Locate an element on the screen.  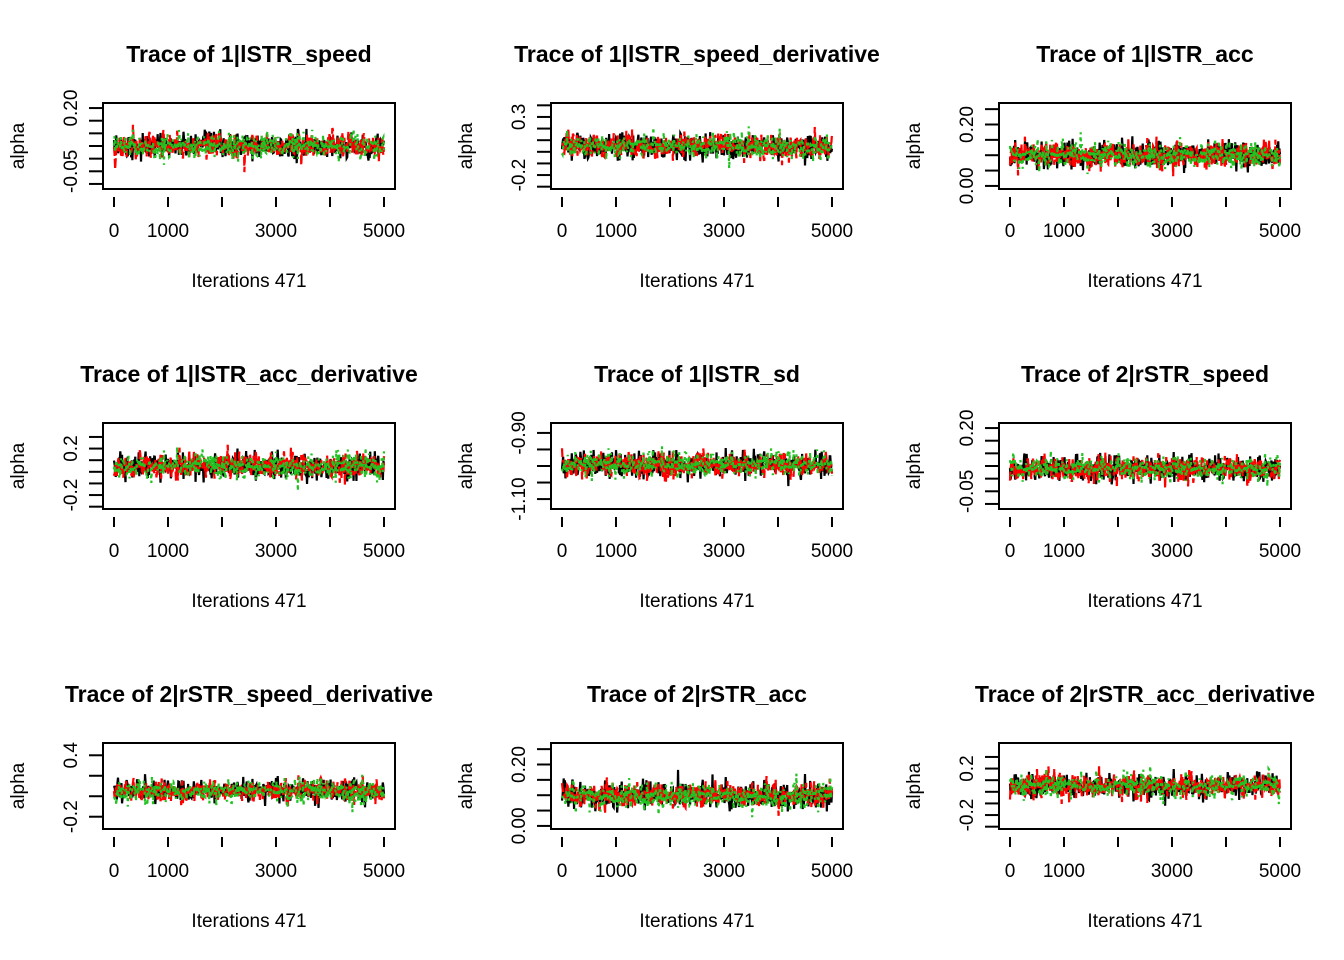
y-tick-label: 0.3 is located at coordinates (519, 117).